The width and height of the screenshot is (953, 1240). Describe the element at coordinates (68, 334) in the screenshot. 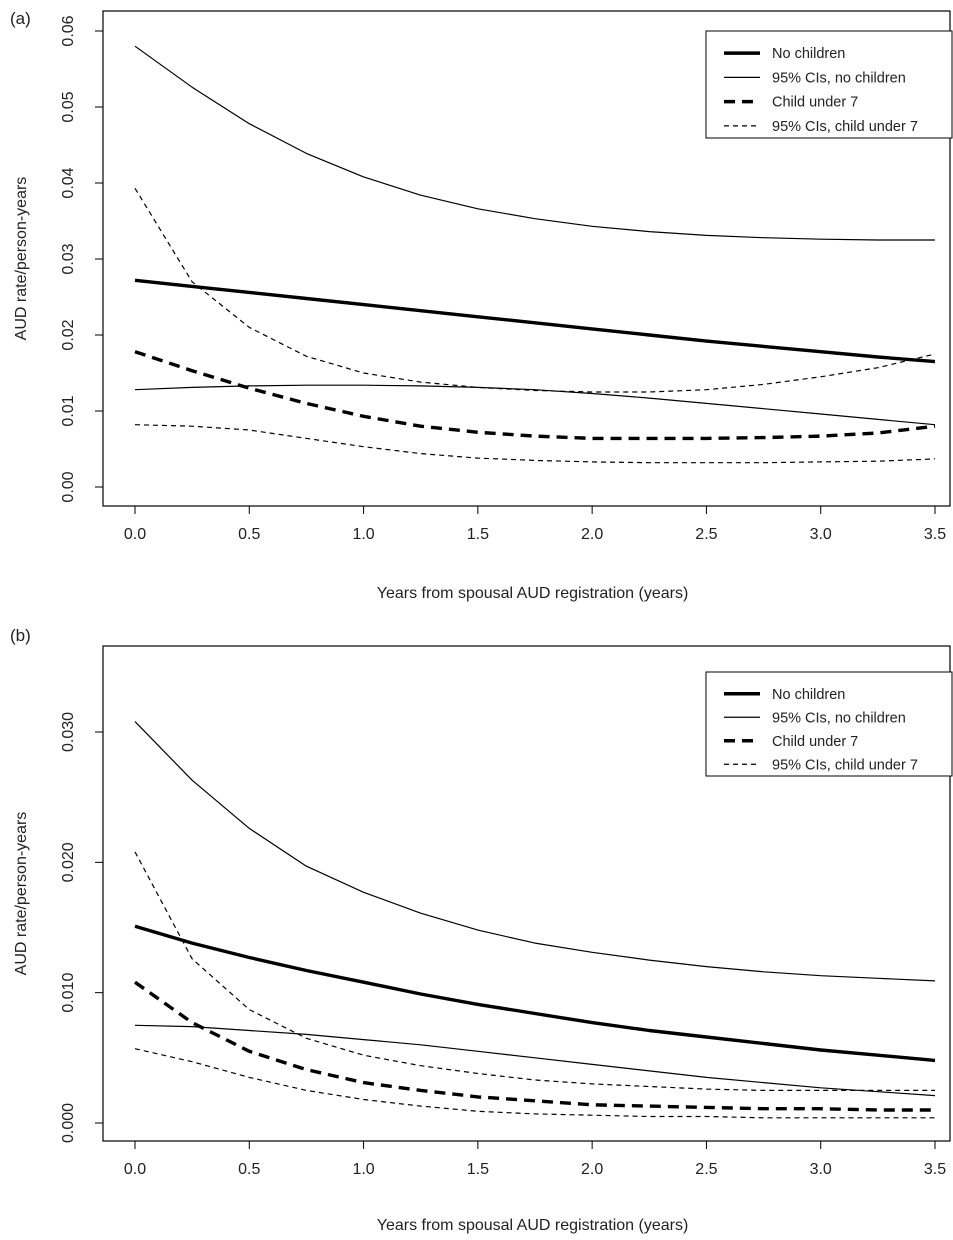

I see `y-tick-label: 0.02` at that location.